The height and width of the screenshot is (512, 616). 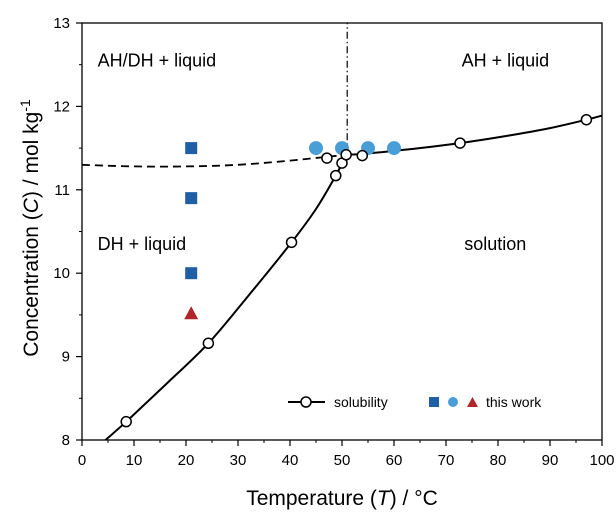 What do you see at coordinates (474, 135) in the screenshot?
I see `solubility-curve-high` at bounding box center [474, 135].